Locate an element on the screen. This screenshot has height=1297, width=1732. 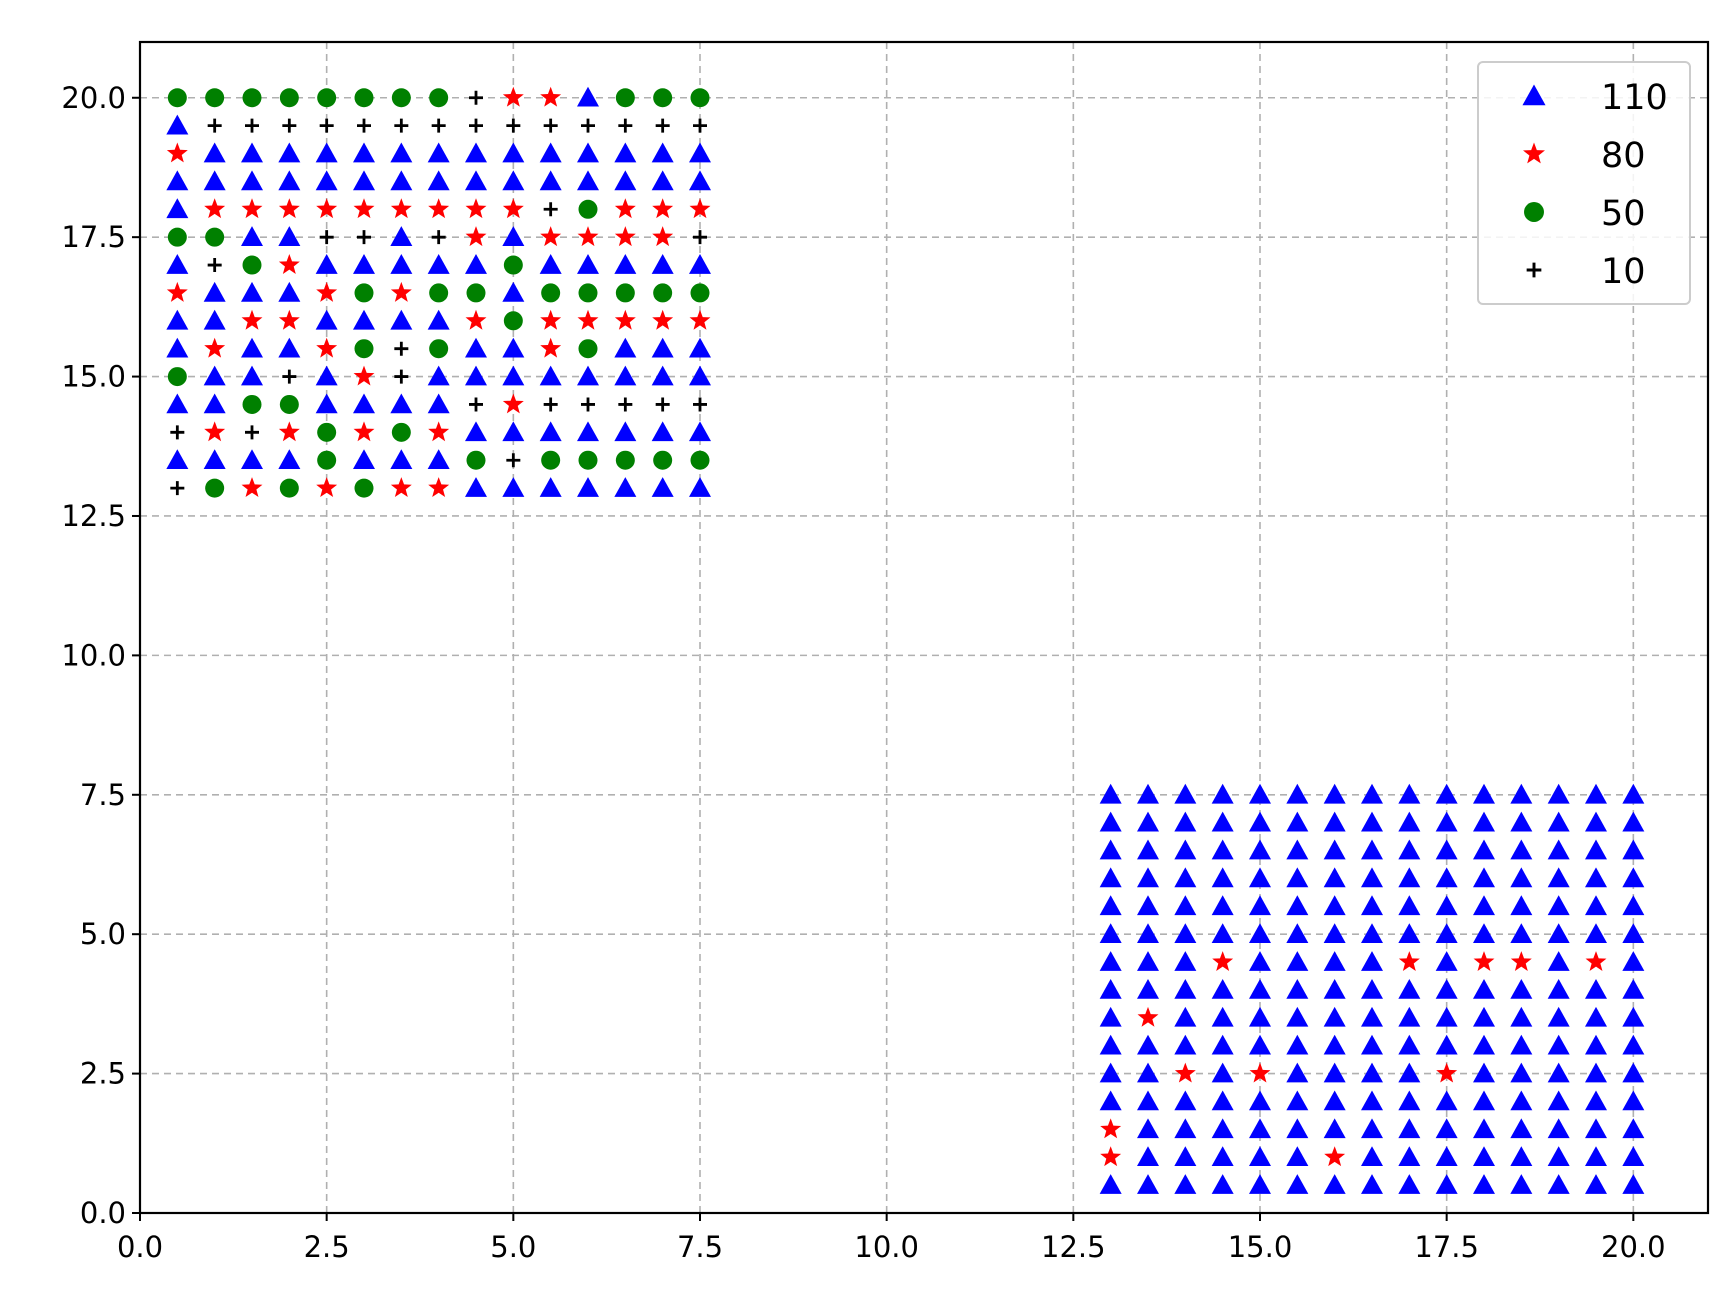
legend-box is located at coordinates (1584, 183).